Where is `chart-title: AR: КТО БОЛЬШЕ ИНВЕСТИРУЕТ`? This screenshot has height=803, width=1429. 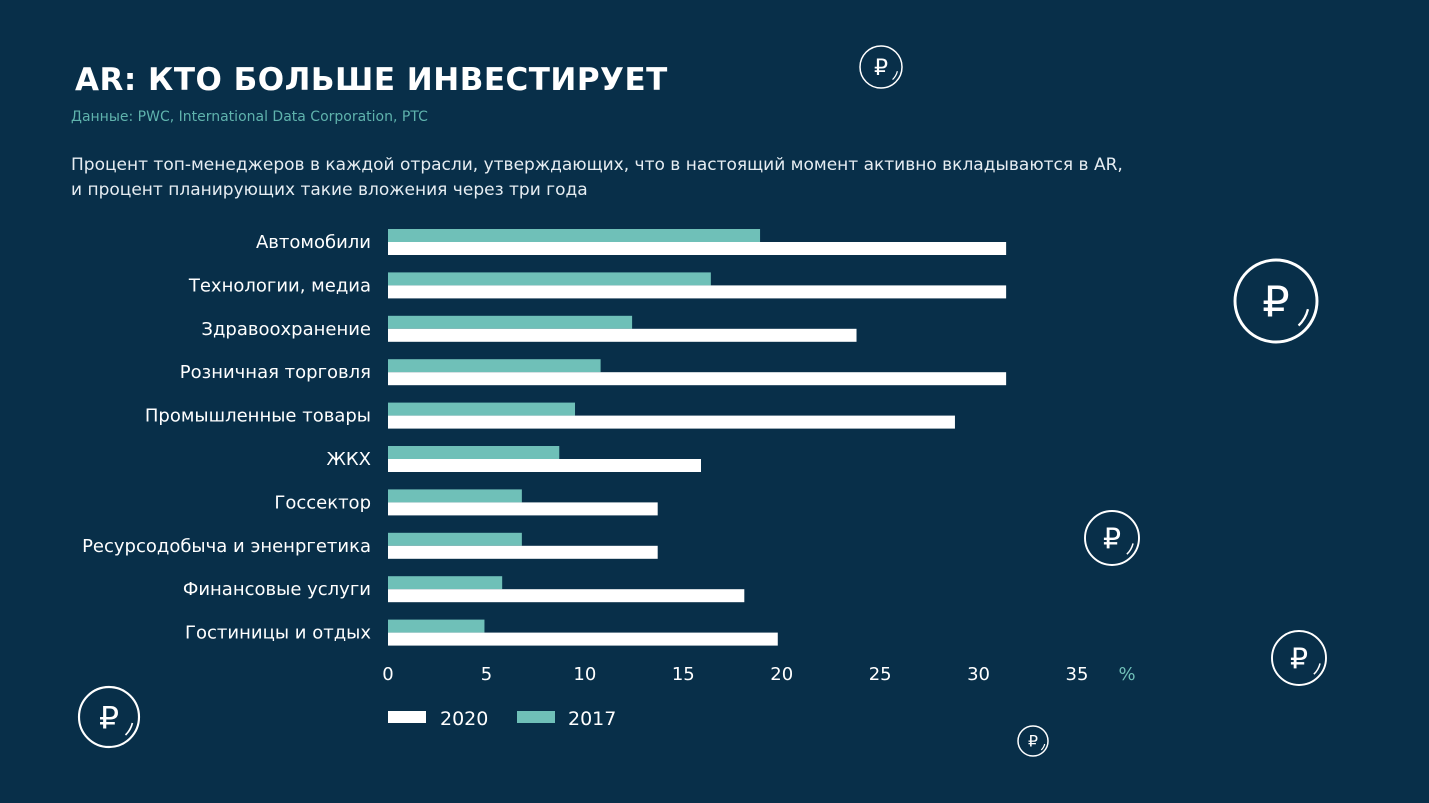
chart-title: AR: КТО БОЛЬШЕ ИНВЕСТИРУЕТ is located at coordinates (371, 80).